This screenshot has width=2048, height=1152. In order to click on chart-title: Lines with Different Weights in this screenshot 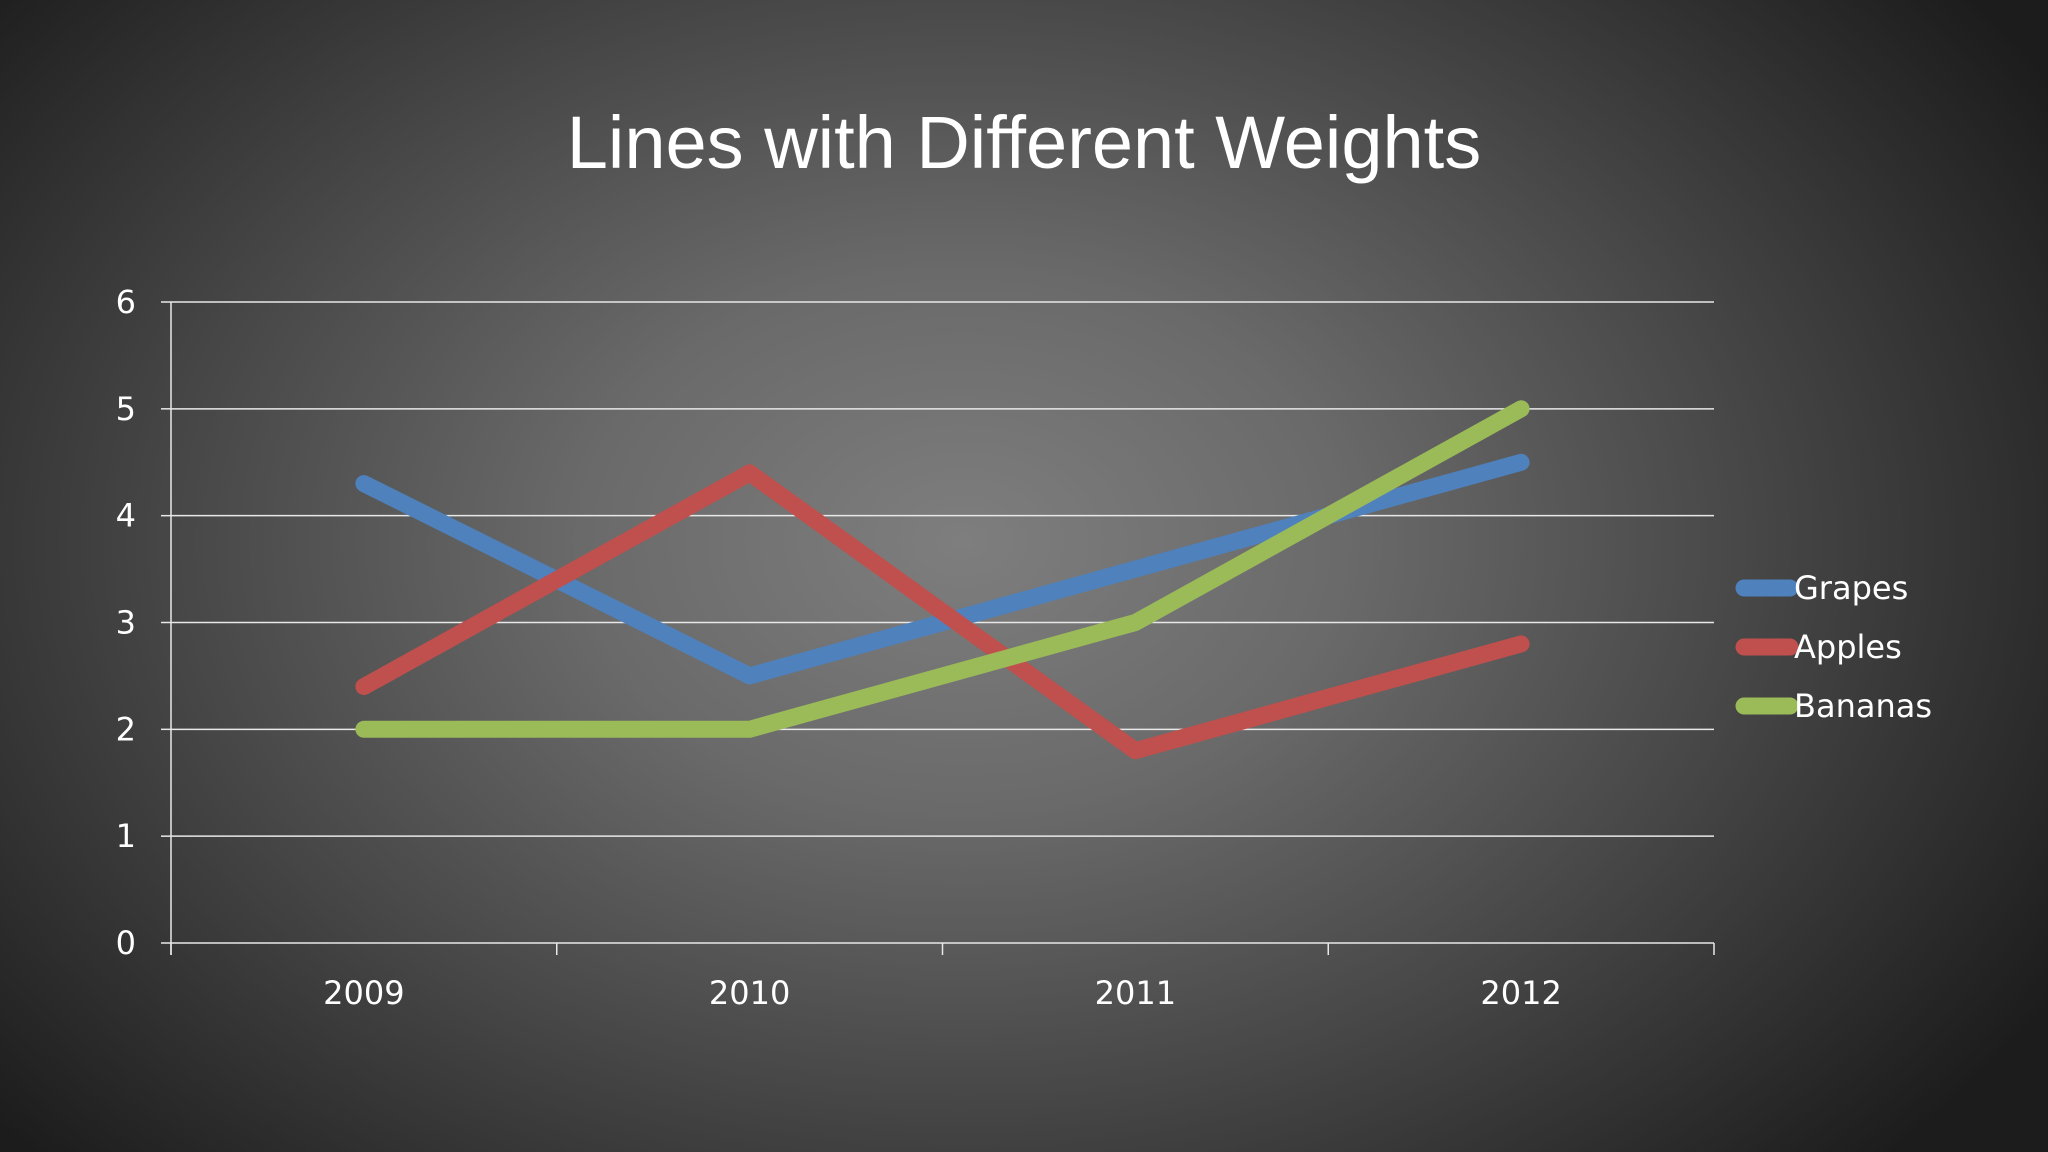, I will do `click(1024, 142)`.